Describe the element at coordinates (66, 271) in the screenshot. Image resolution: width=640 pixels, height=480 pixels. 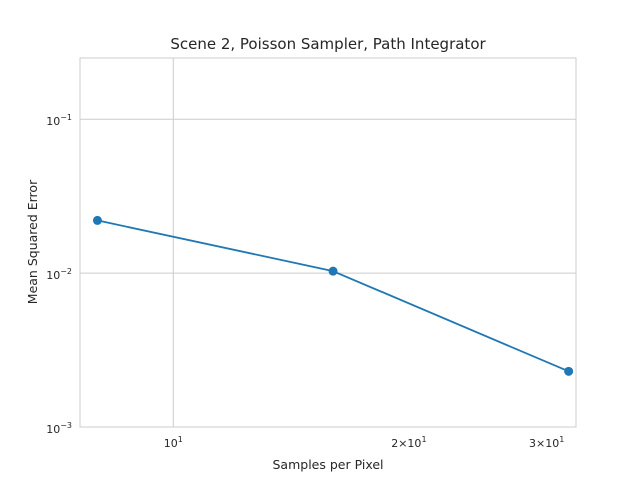
I see `y-tick-exponent: −2` at that location.